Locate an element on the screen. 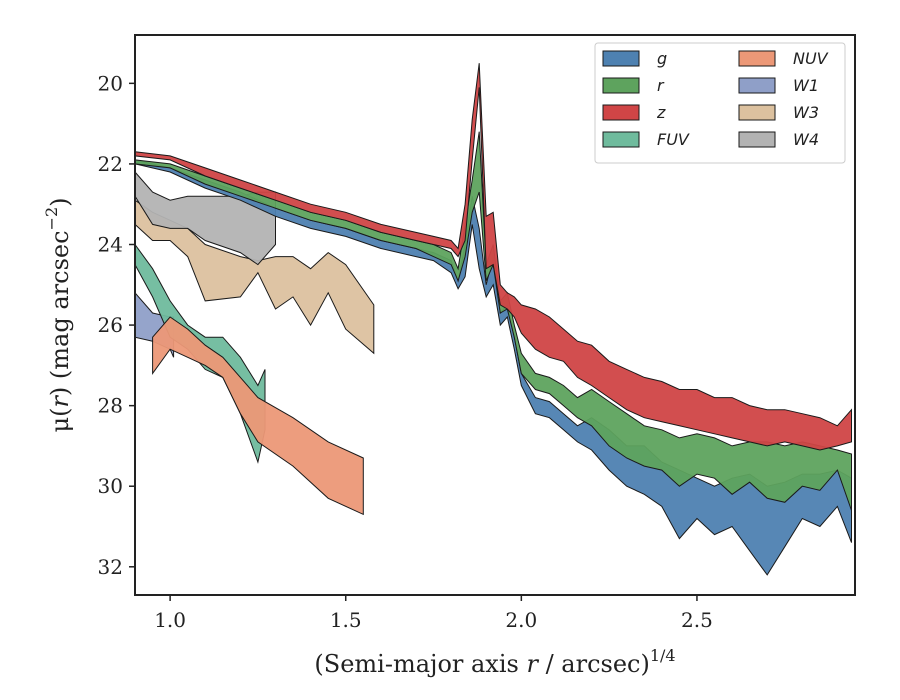  legend: grz FUV NUV W1 W3 W4 is located at coordinates (720, 103).